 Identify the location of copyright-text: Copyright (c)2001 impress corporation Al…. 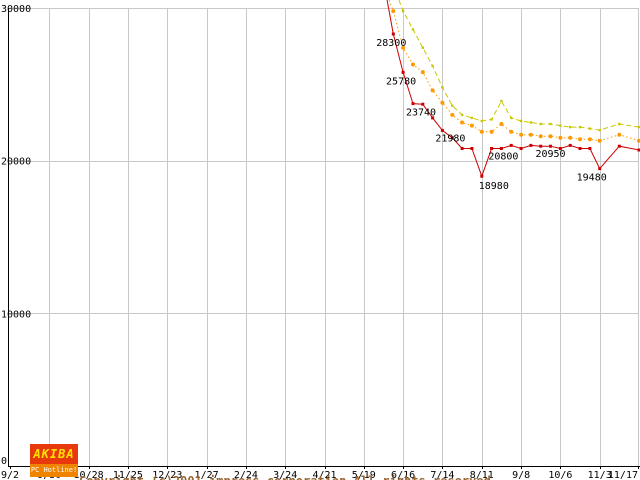
(288, 476).